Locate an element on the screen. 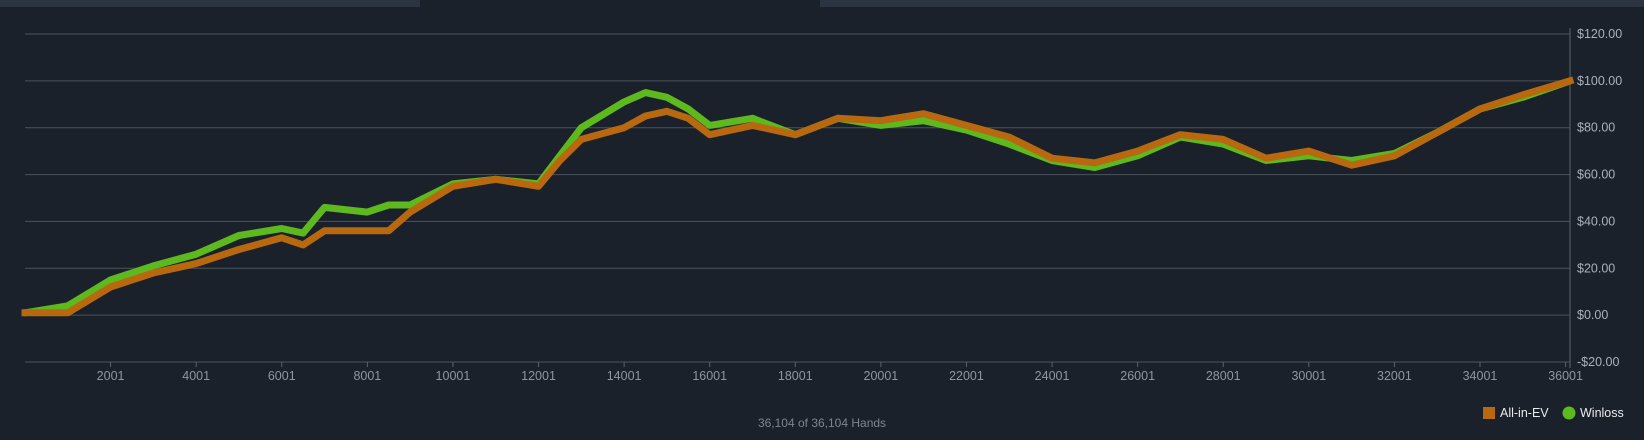 The width and height of the screenshot is (1644, 440). x-tick-label: 24001 is located at coordinates (1052, 376).